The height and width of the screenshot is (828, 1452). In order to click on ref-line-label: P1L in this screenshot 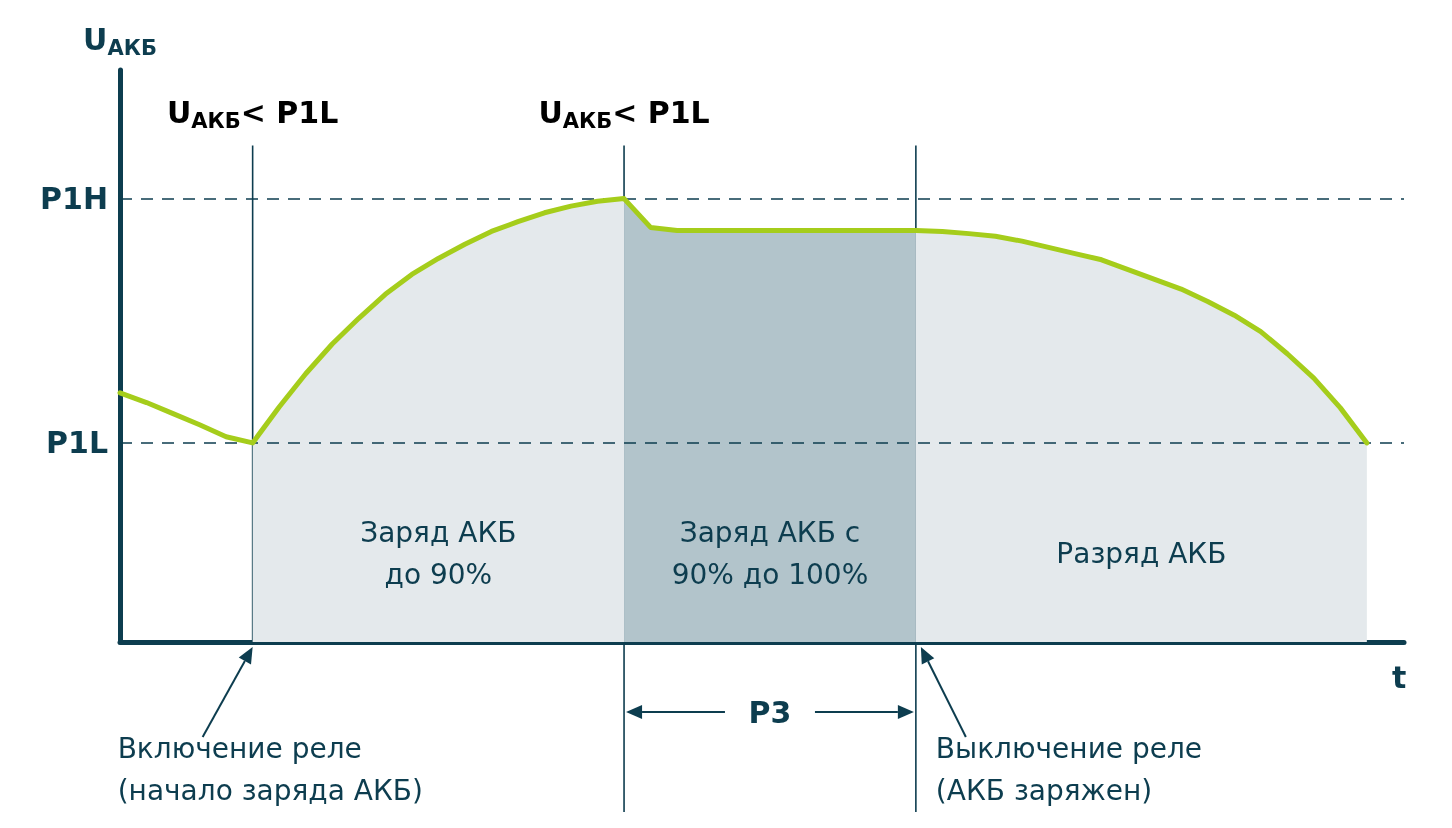, I will do `click(77, 442)`.